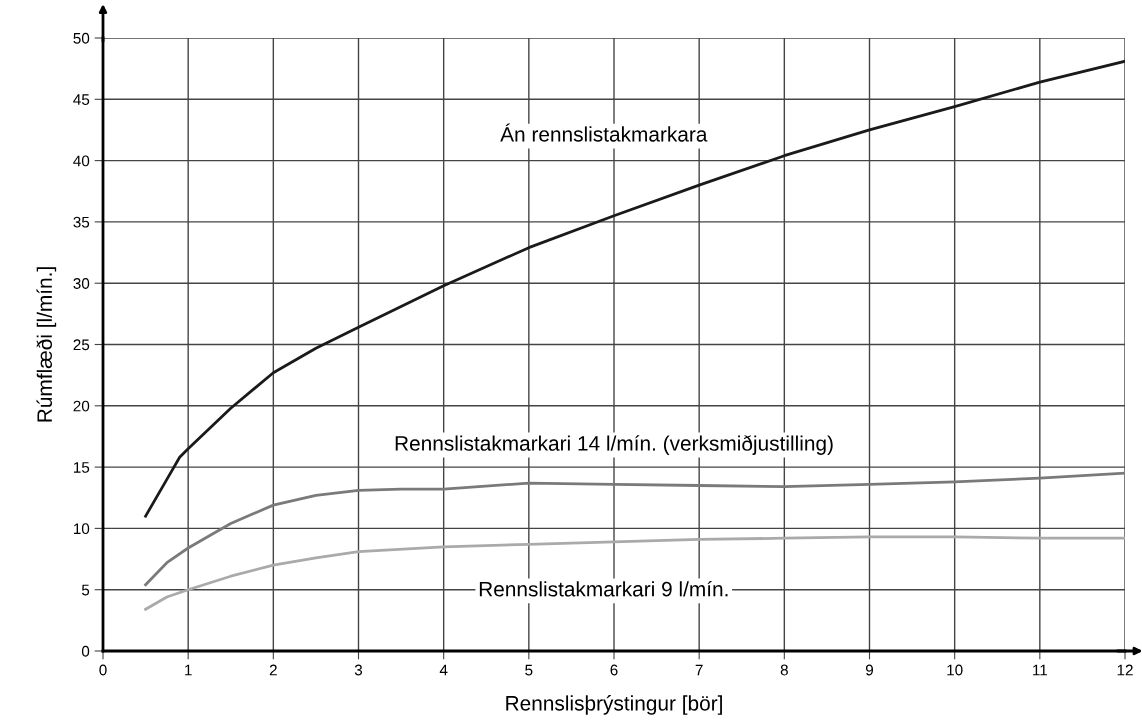 The width and height of the screenshot is (1142, 727). Describe the element at coordinates (358, 670) in the screenshot. I see `x-tick-label: 3` at that location.